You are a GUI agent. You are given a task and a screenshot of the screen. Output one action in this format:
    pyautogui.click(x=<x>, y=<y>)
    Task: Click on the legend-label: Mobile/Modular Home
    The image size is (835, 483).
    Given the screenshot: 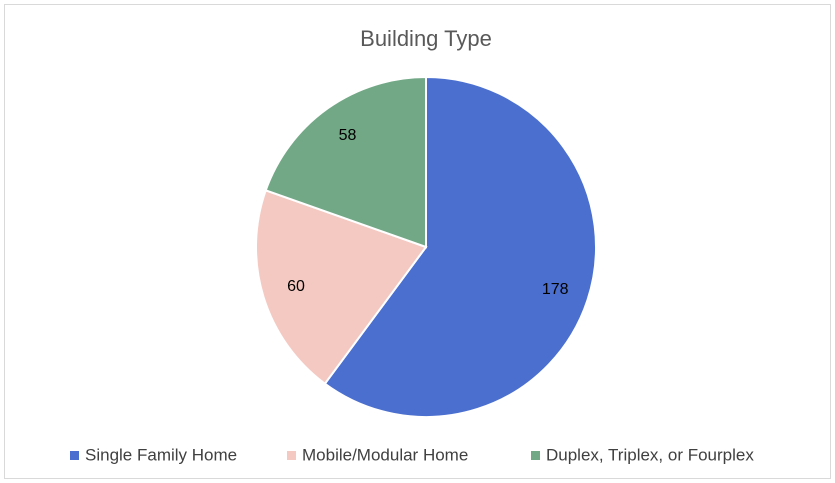 What is the action you would take?
    pyautogui.click(x=385, y=454)
    